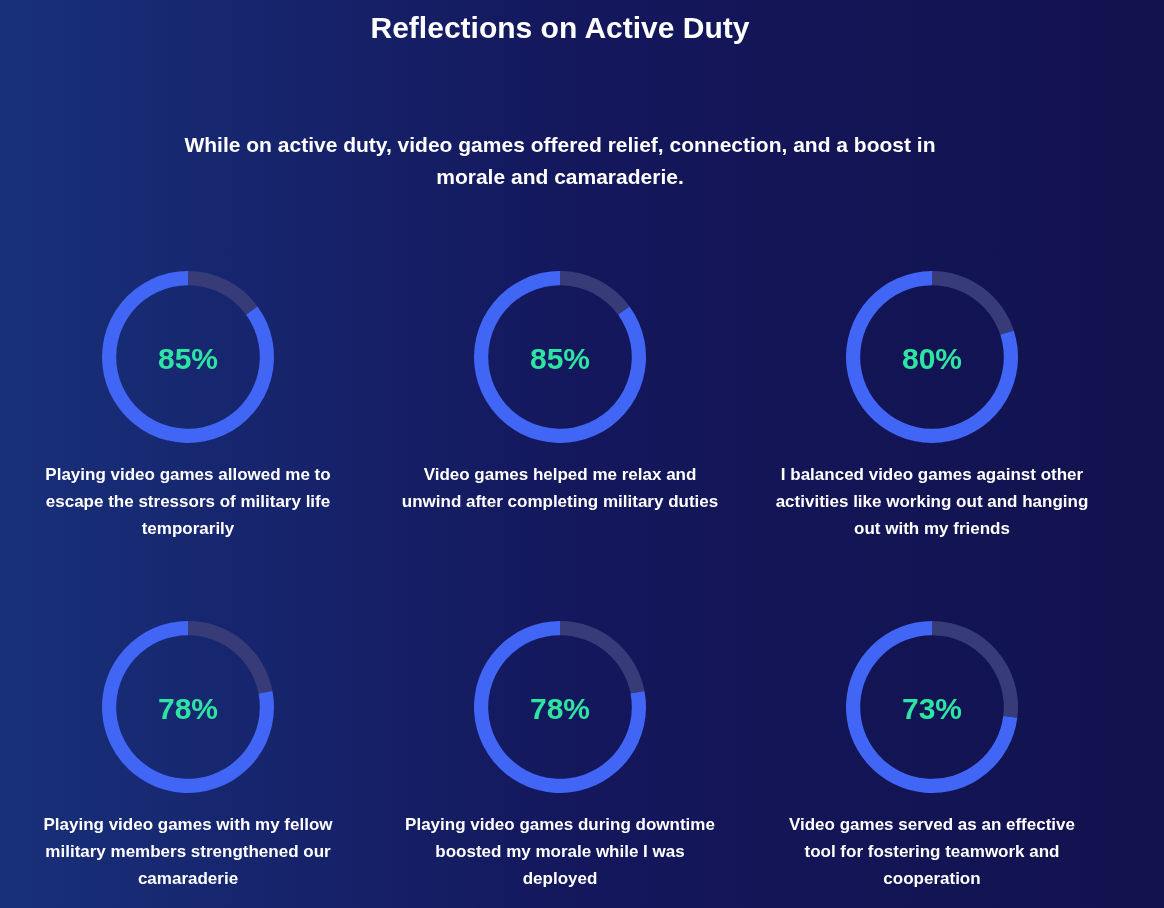 This screenshot has width=1164, height=908. I want to click on text: Playing video games with my fellow military members strengthened our camaraderie, so click(188, 851).